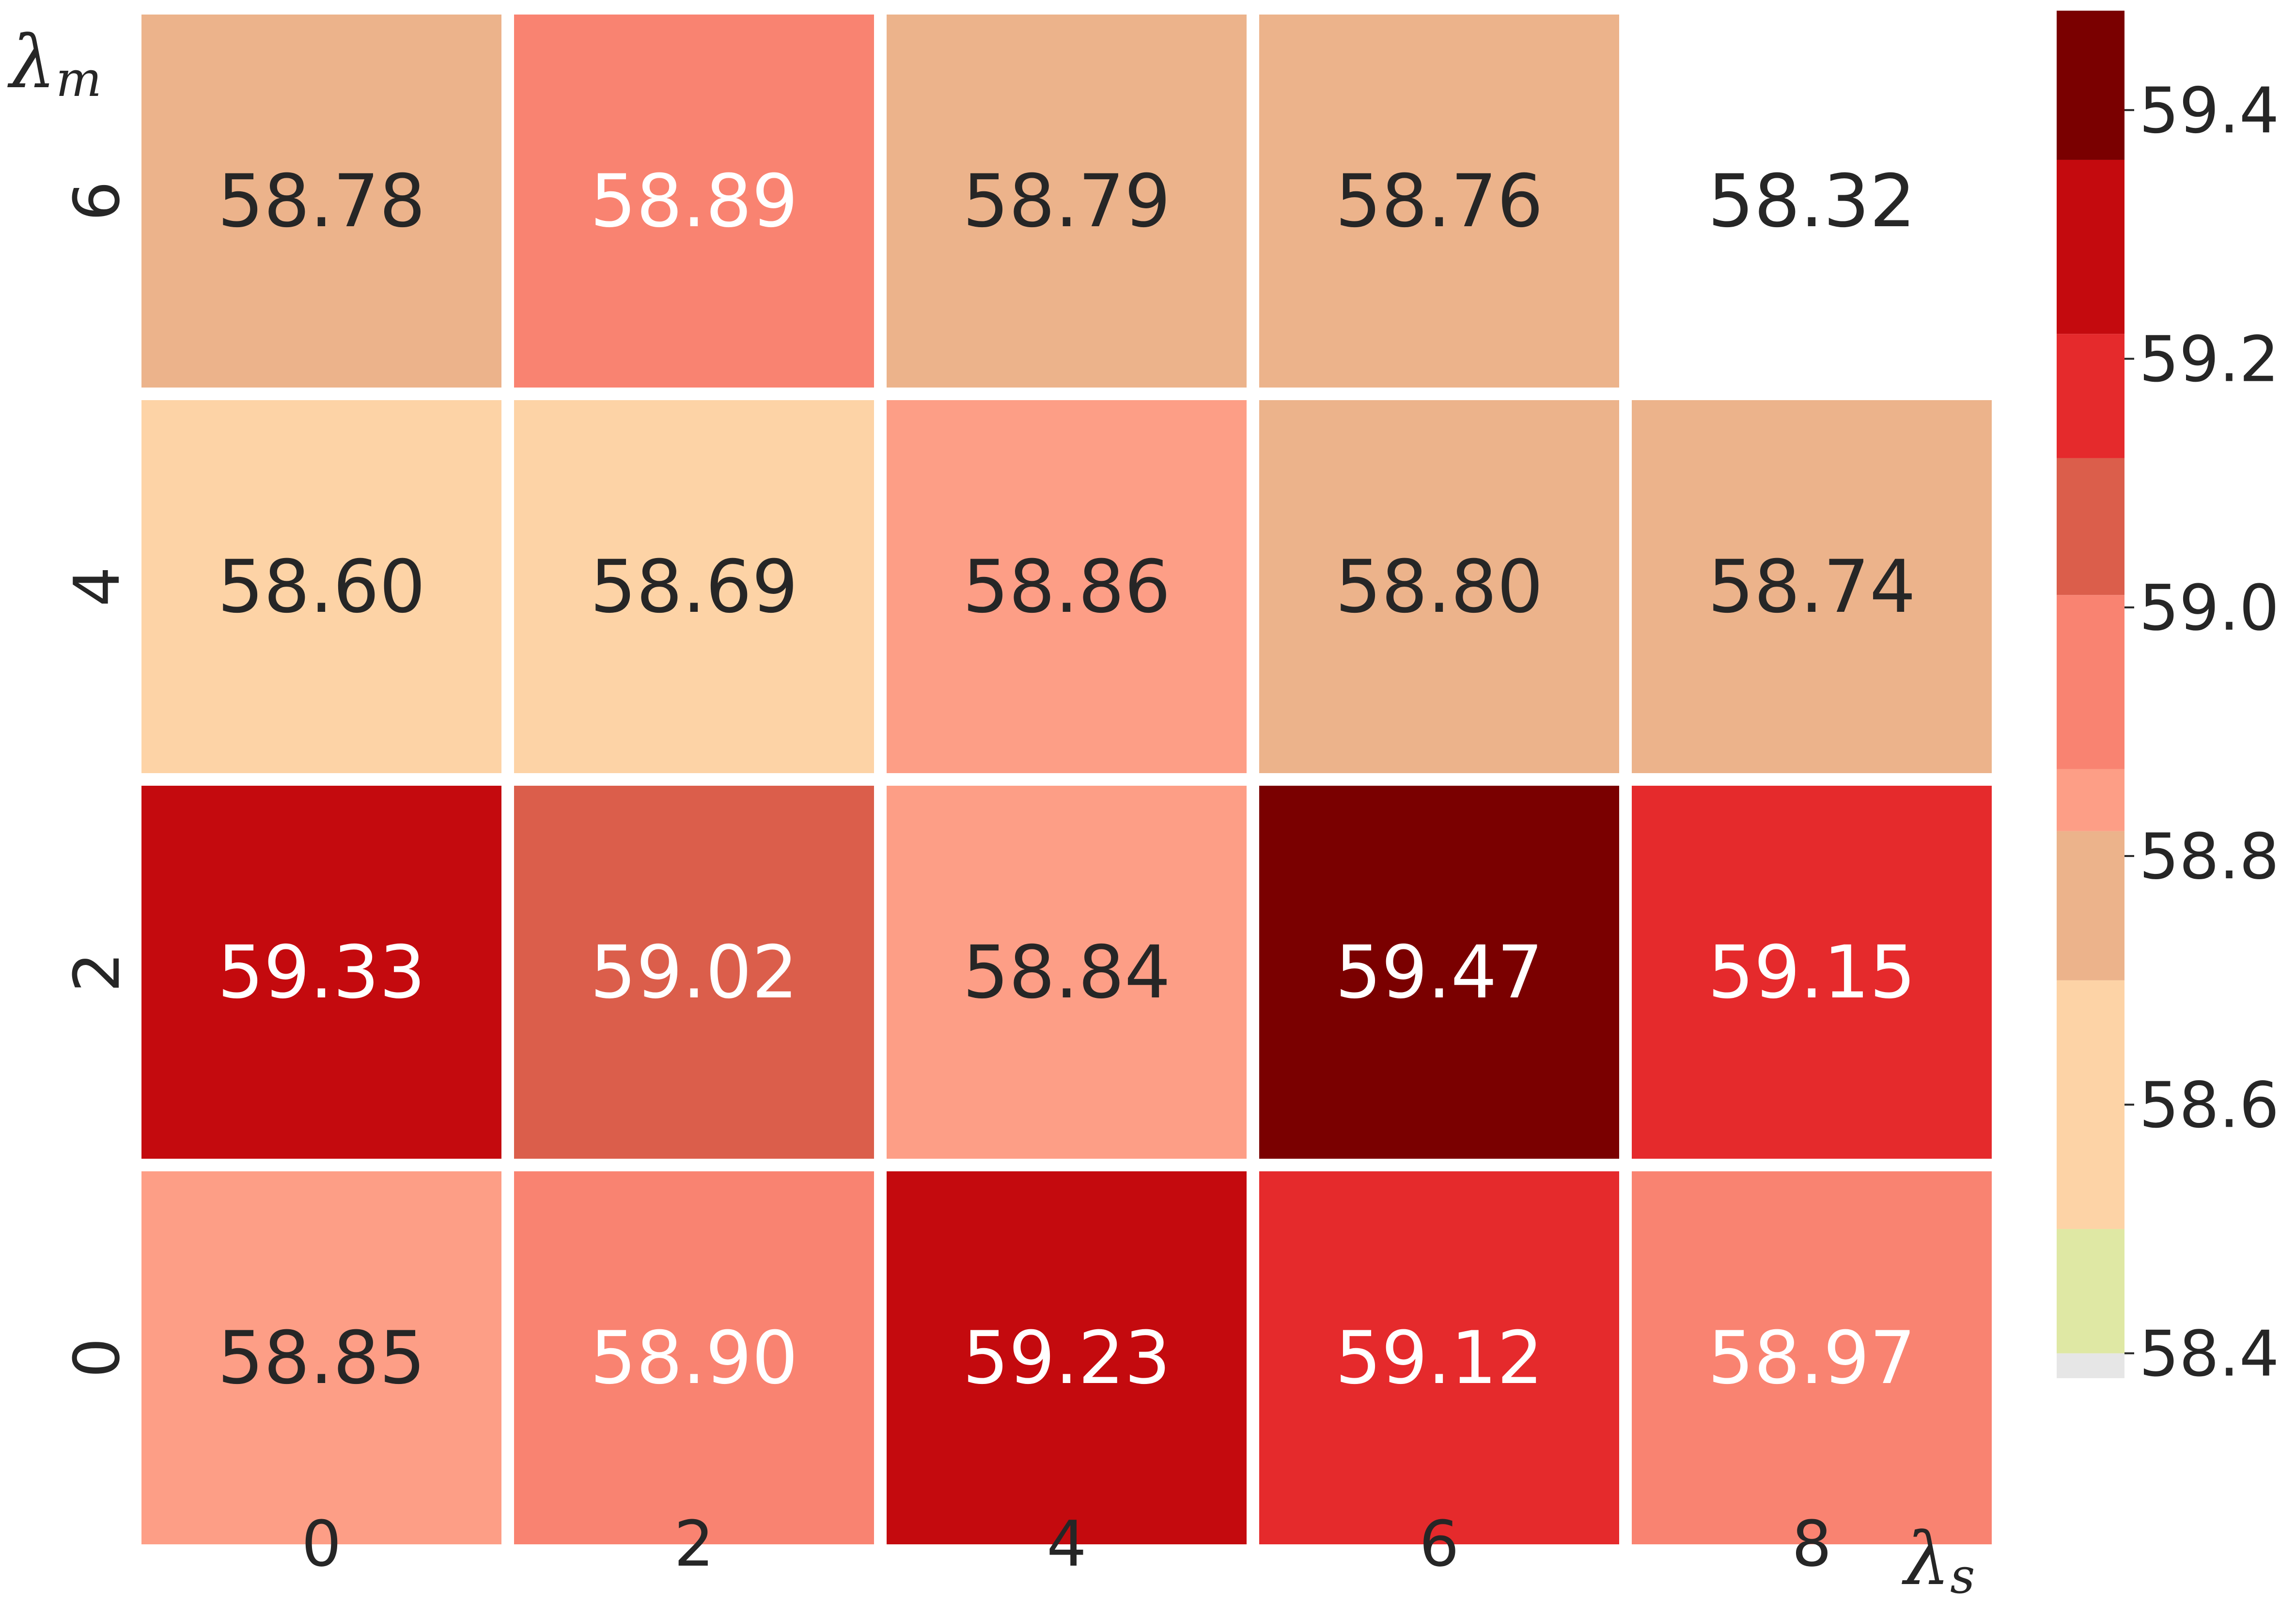 The height and width of the screenshot is (1601, 2296). I want to click on cell-value-label: 58.97, so click(1812, 1358).